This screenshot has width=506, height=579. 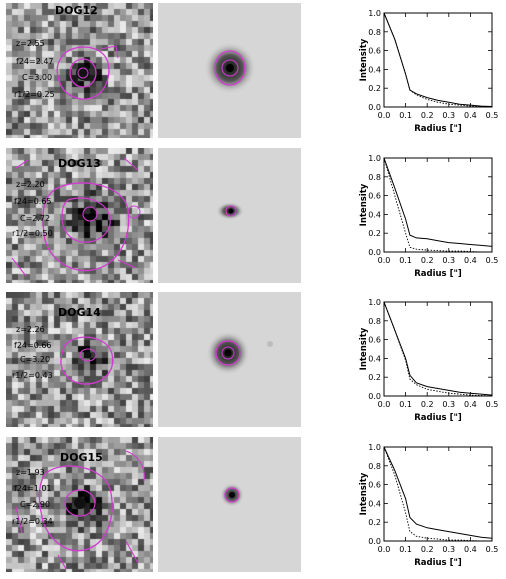 What do you see at coordinates (37, 77) in the screenshot?
I see `param-concentration: C=3.00` at bounding box center [37, 77].